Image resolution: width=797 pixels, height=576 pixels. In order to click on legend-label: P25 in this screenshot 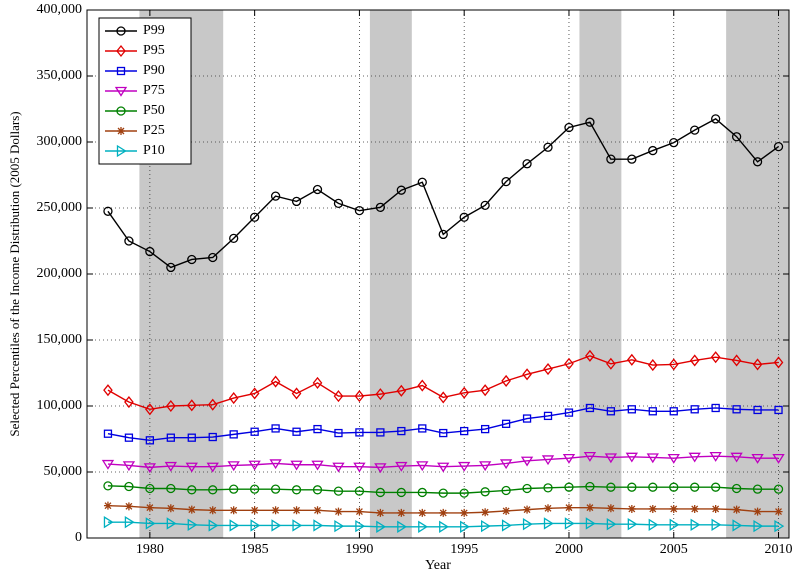, I will do `click(154, 130)`.